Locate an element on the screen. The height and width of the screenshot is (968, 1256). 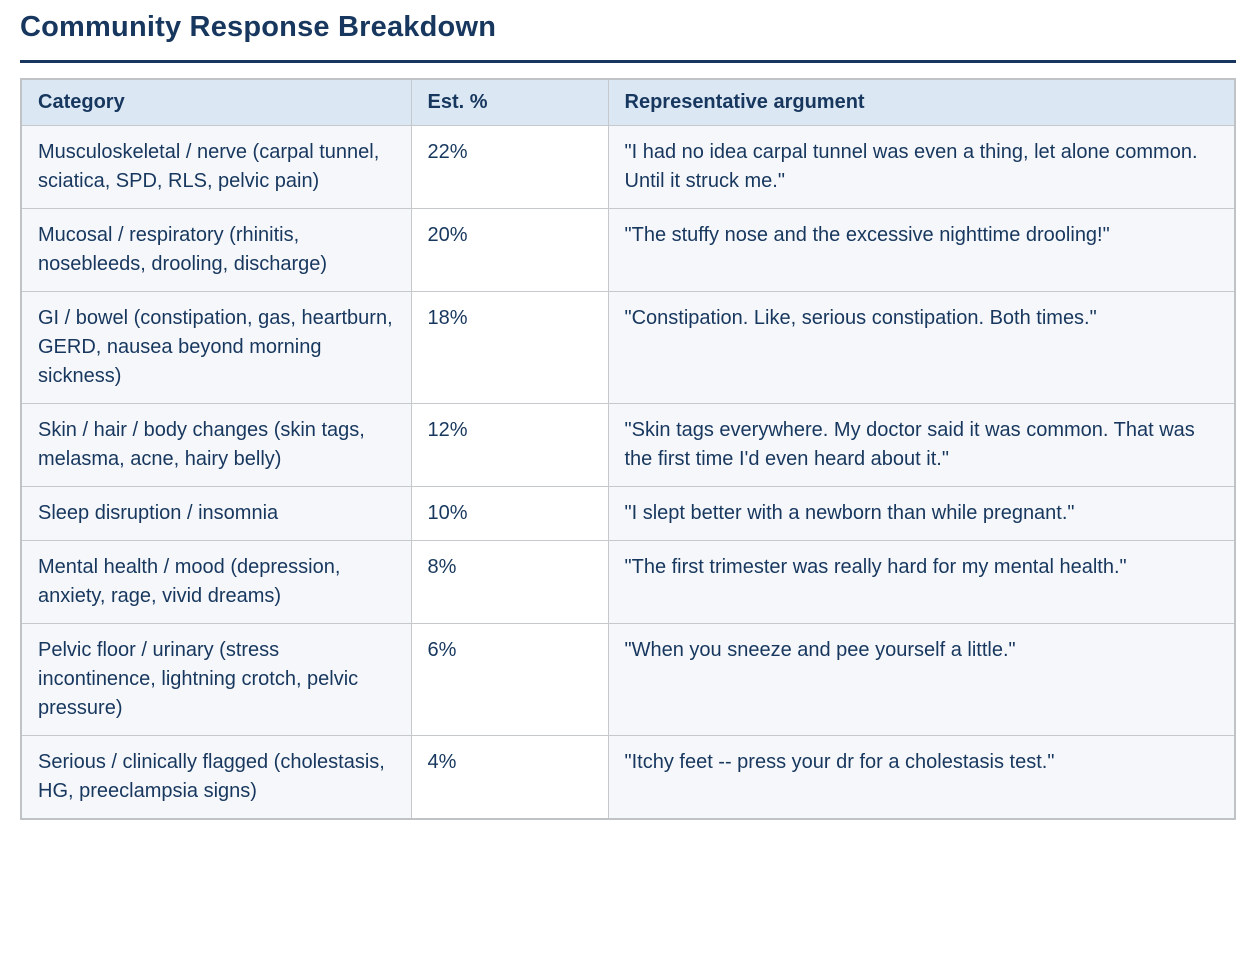
col-header-representative-argument: Representative argument is located at coordinates (921, 102).